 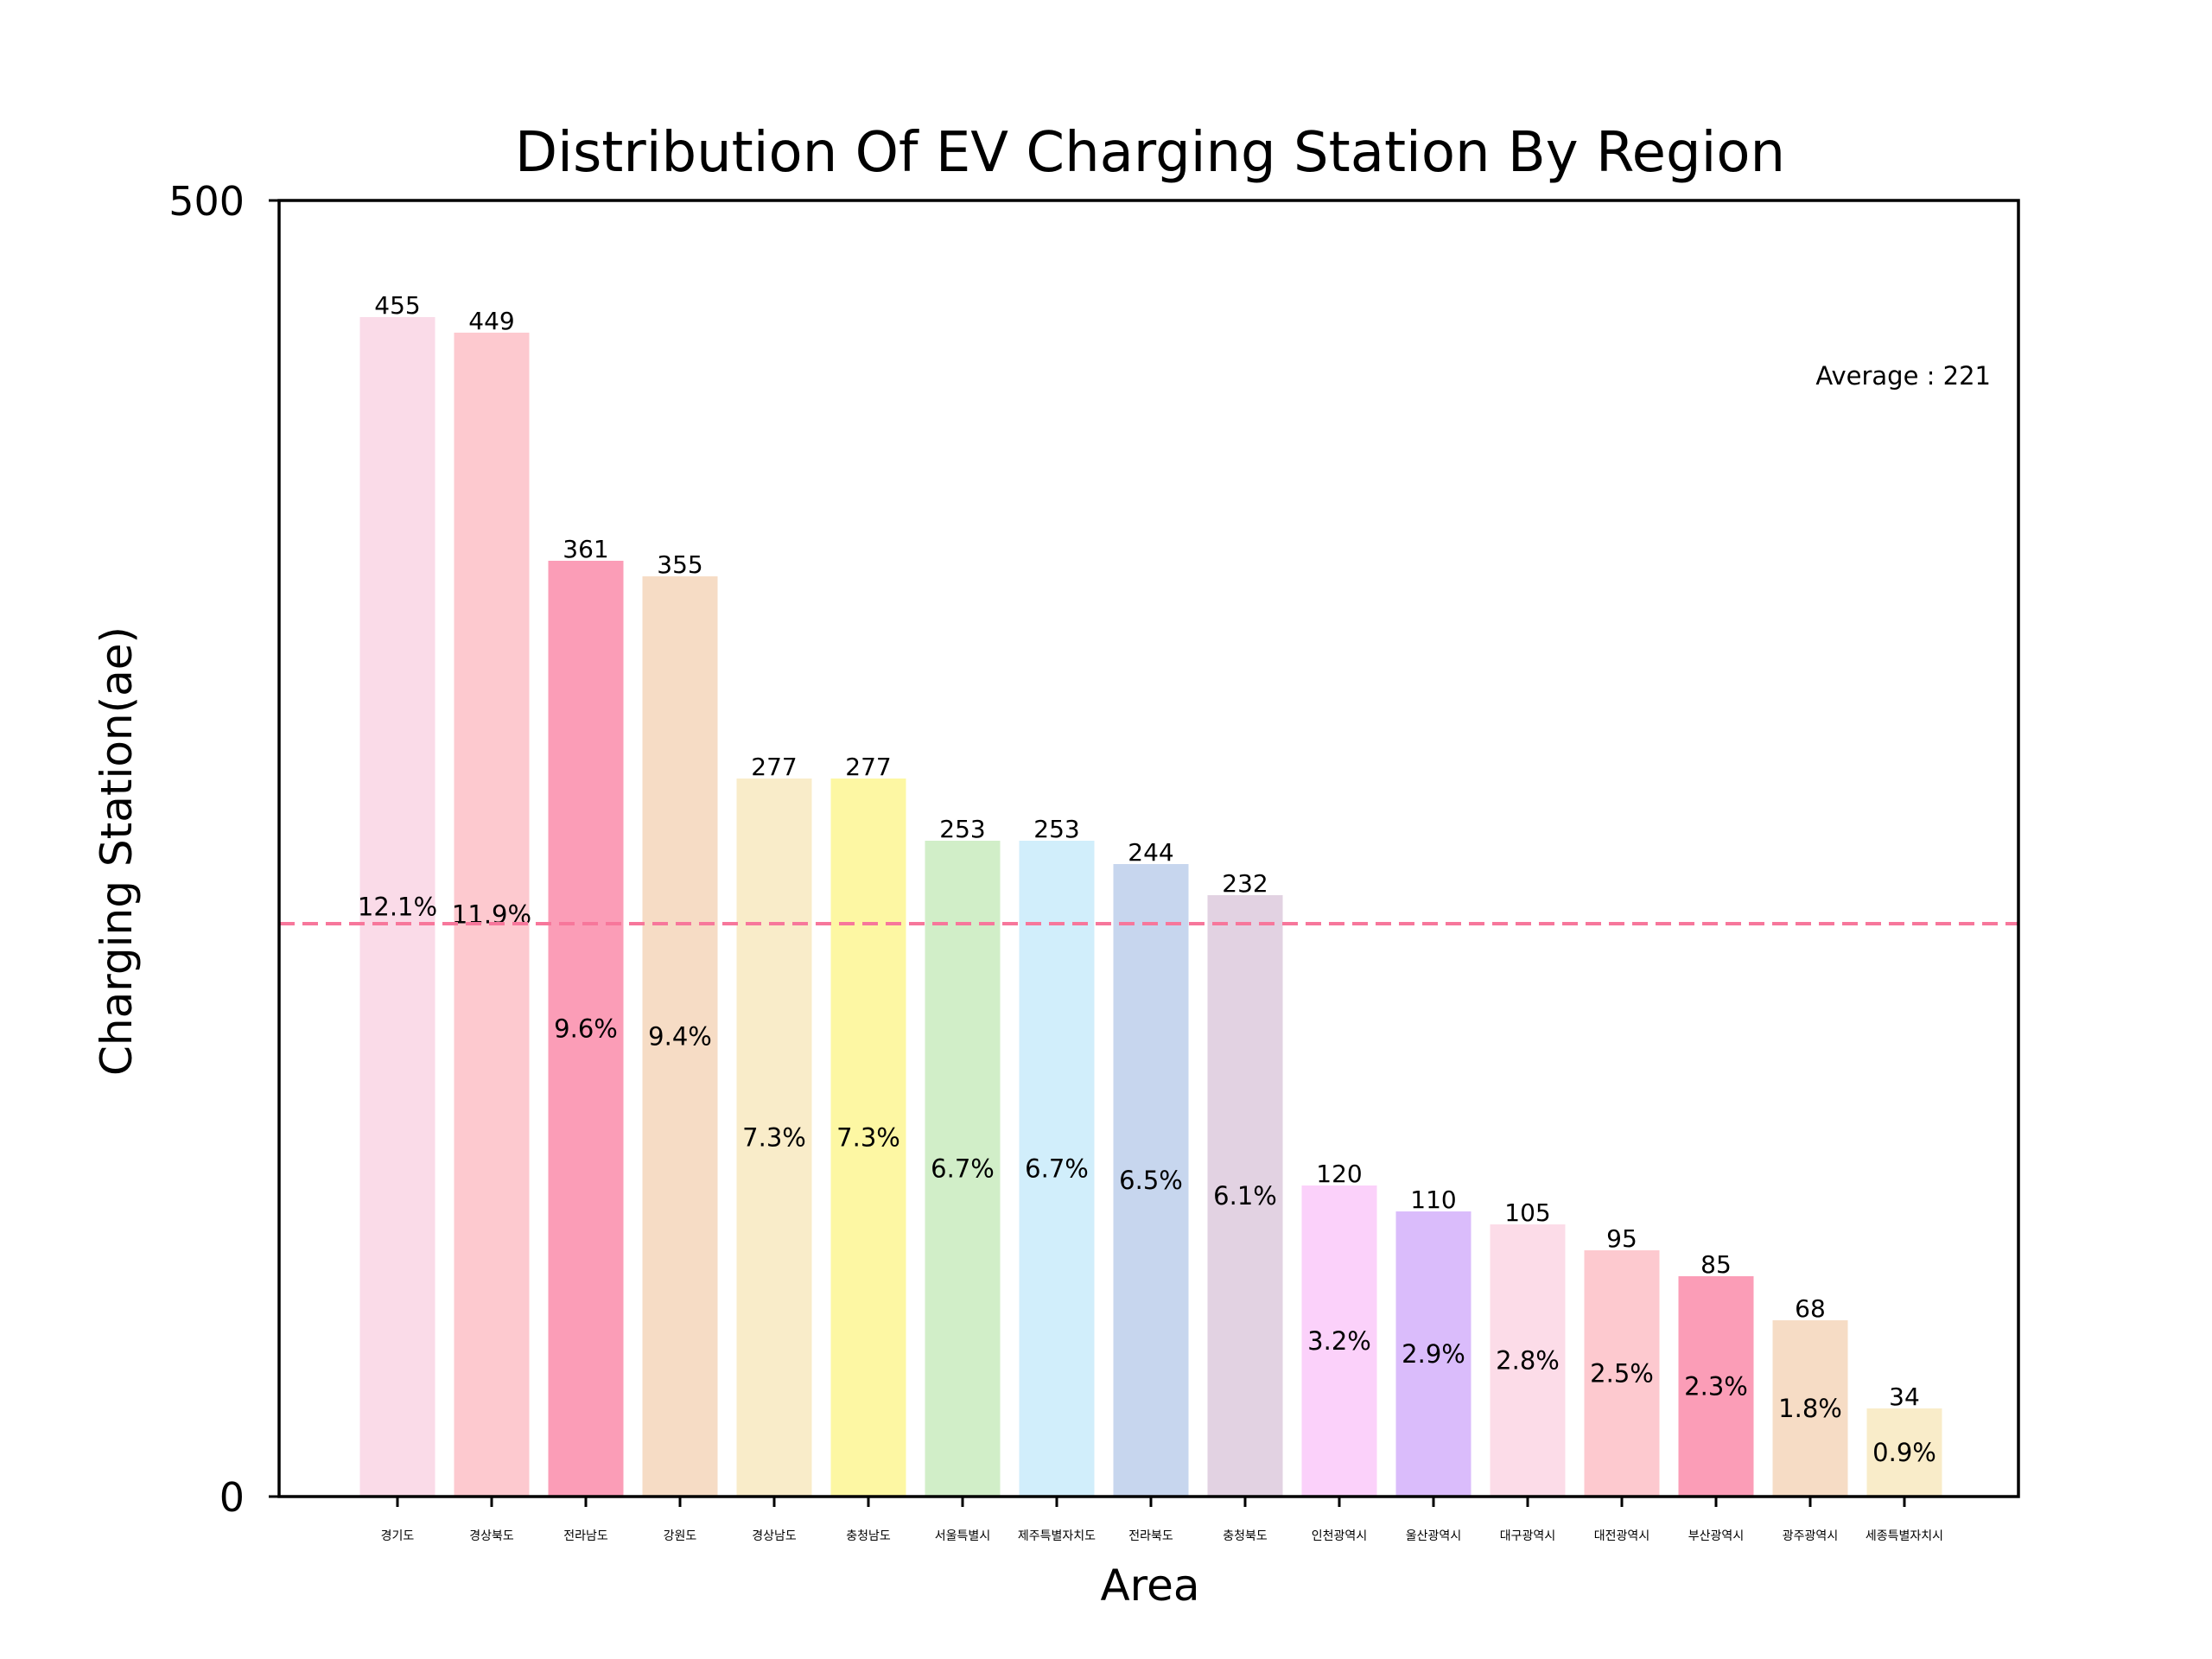 I want to click on bar-percent-label: 9.6%, so click(x=586, y=1029).